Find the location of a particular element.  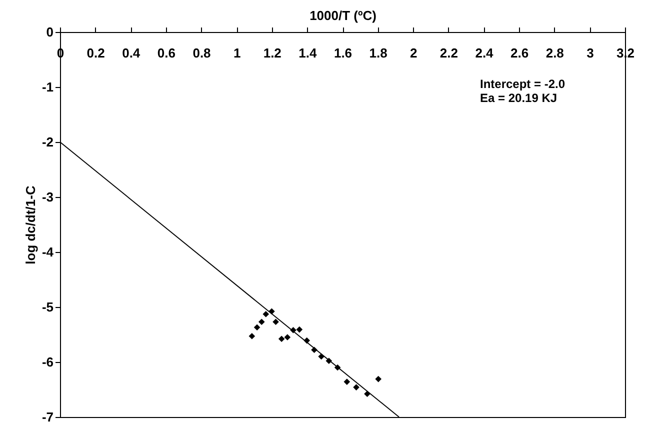

x-tick-label: 0.8 is located at coordinates (201, 53).